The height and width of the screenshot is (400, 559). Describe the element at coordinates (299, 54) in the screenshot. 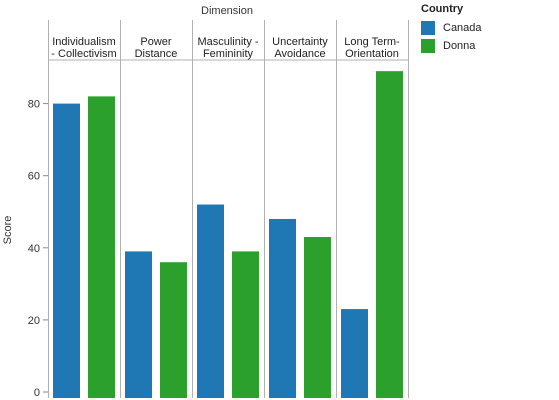

I see `facet-label: Avoidance` at that location.